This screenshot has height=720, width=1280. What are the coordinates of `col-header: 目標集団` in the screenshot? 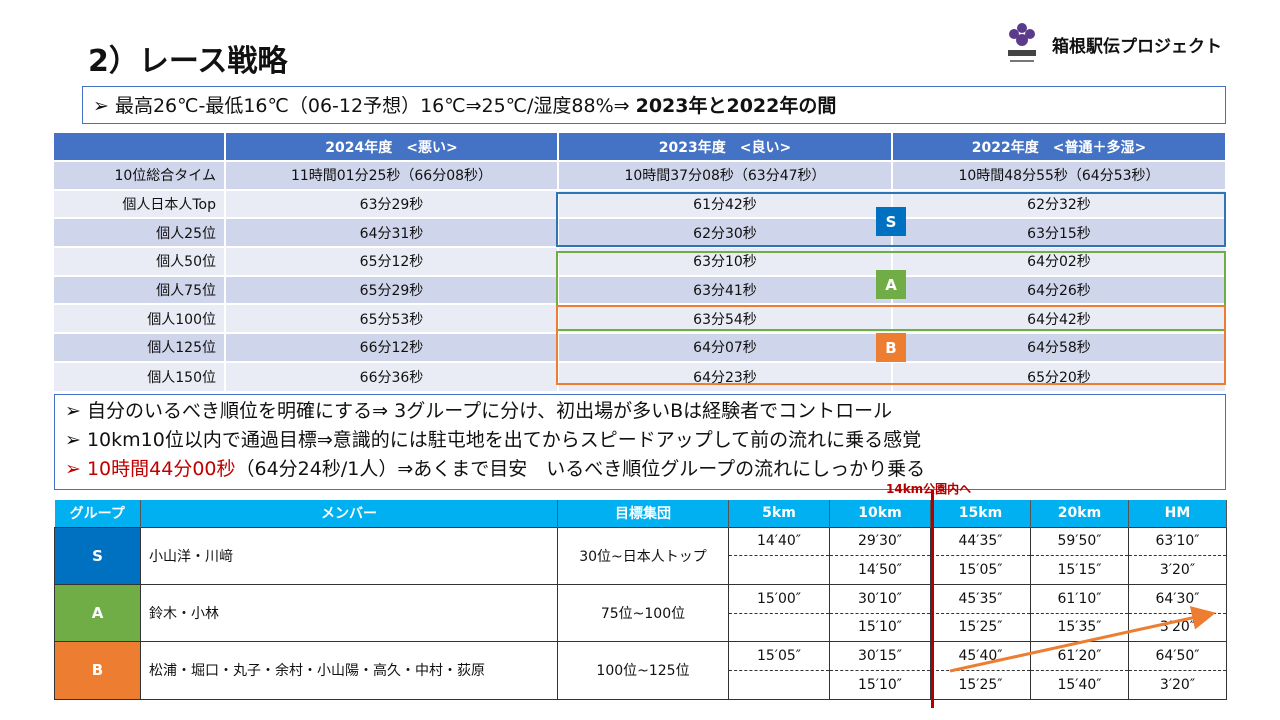 It's located at (643, 513).